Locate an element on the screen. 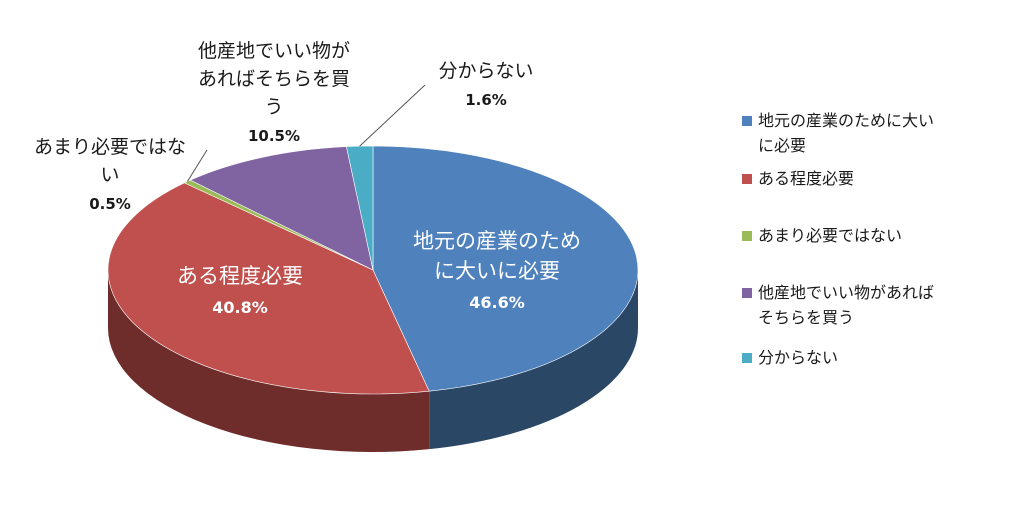  legend-item: 分からない is located at coordinates (790, 357).